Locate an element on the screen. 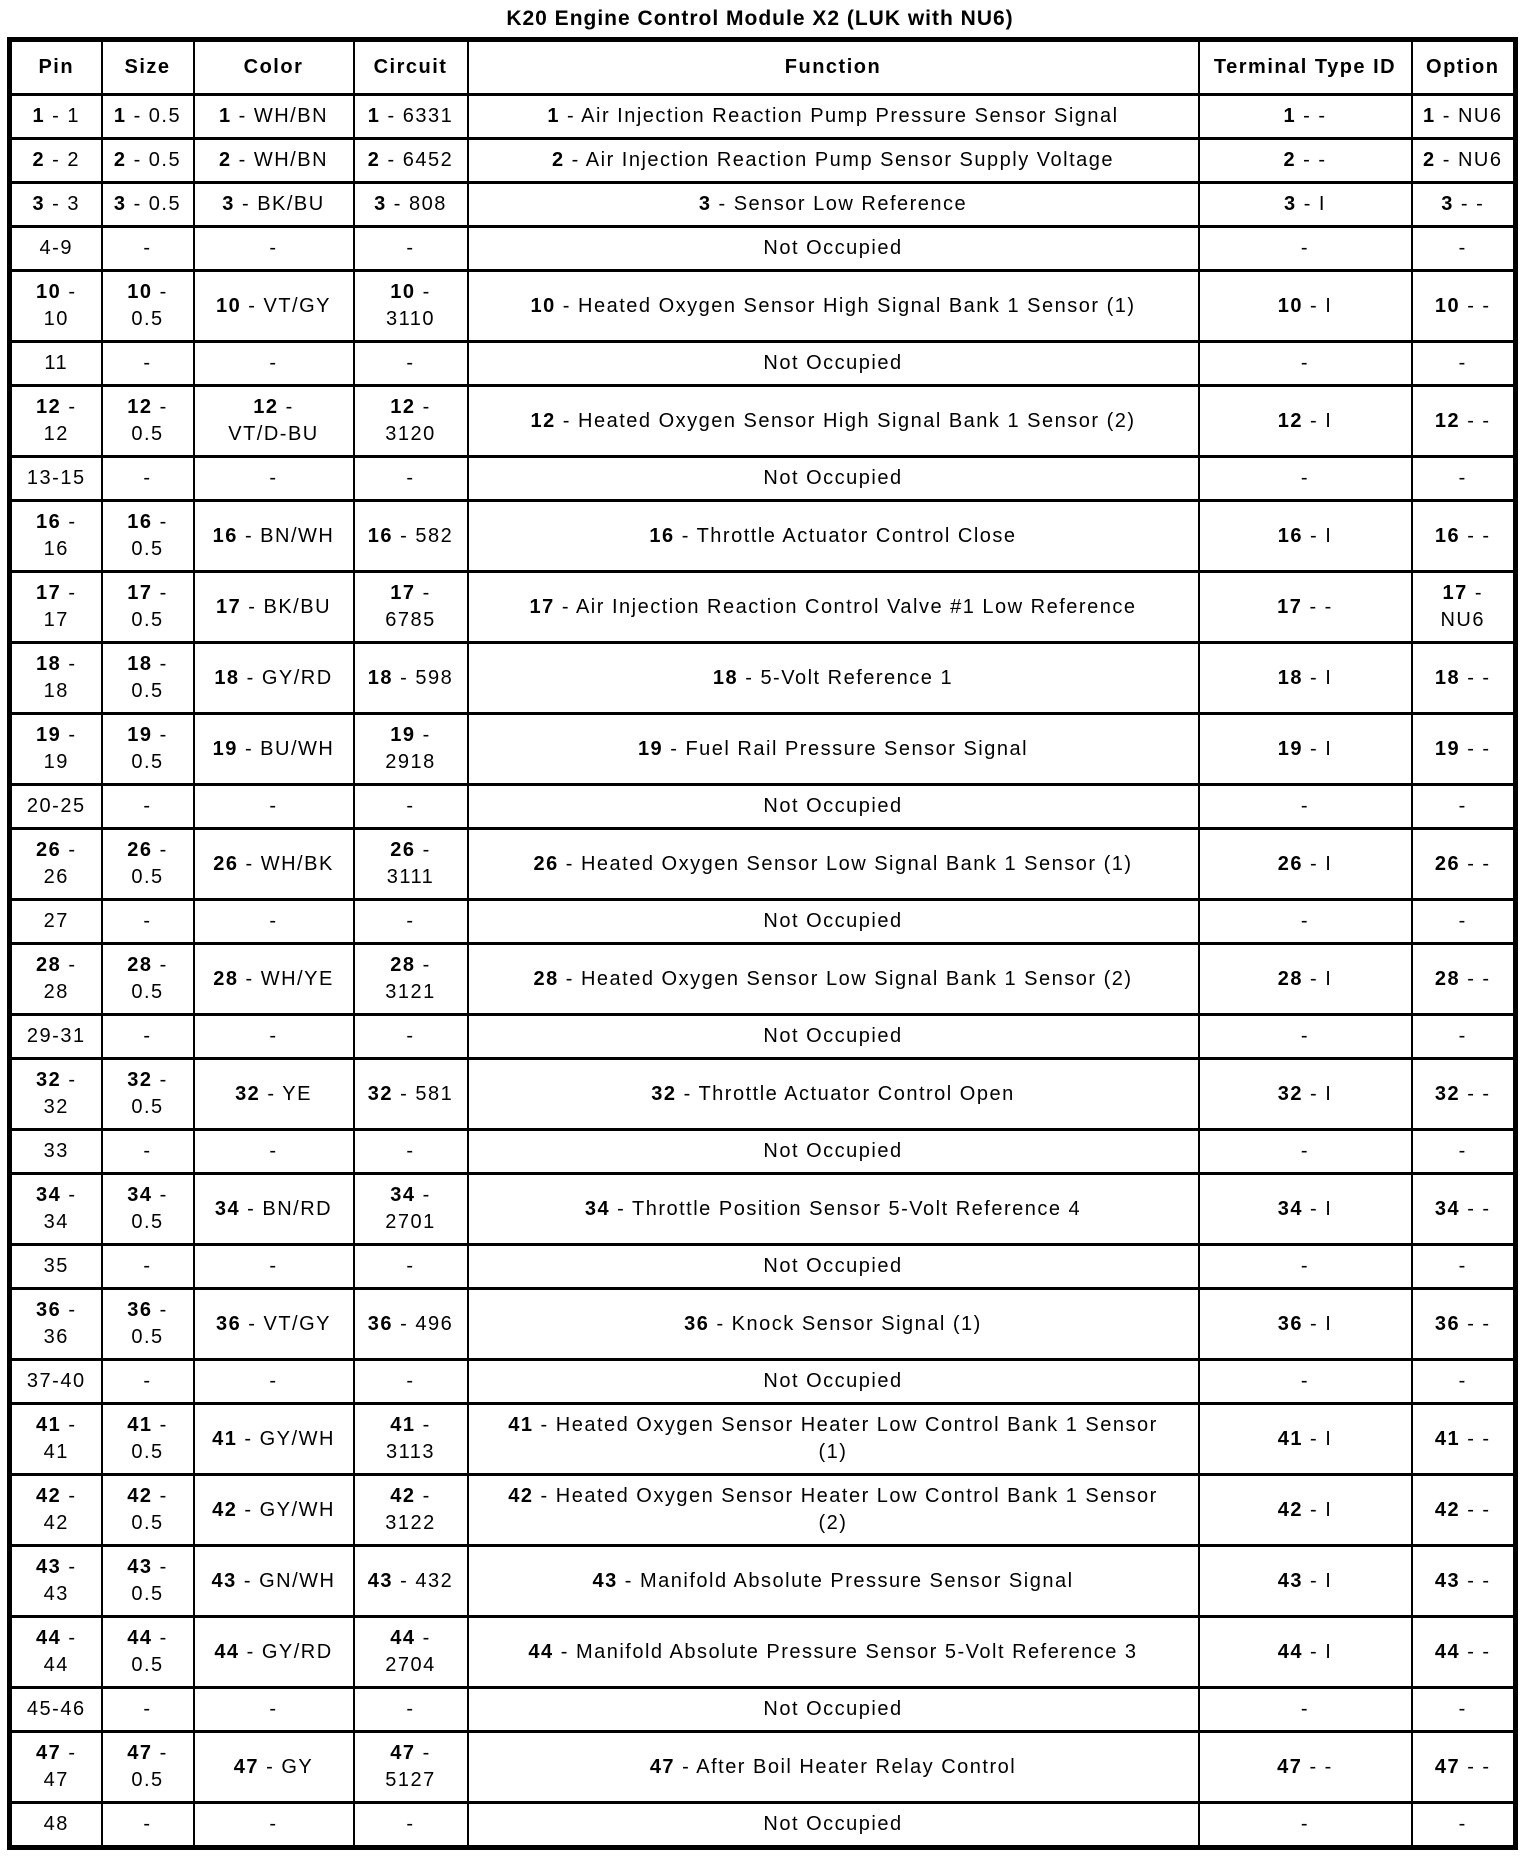 This screenshot has height=1874, width=1520. color-cell: 32 - YE is located at coordinates (273, 1094).